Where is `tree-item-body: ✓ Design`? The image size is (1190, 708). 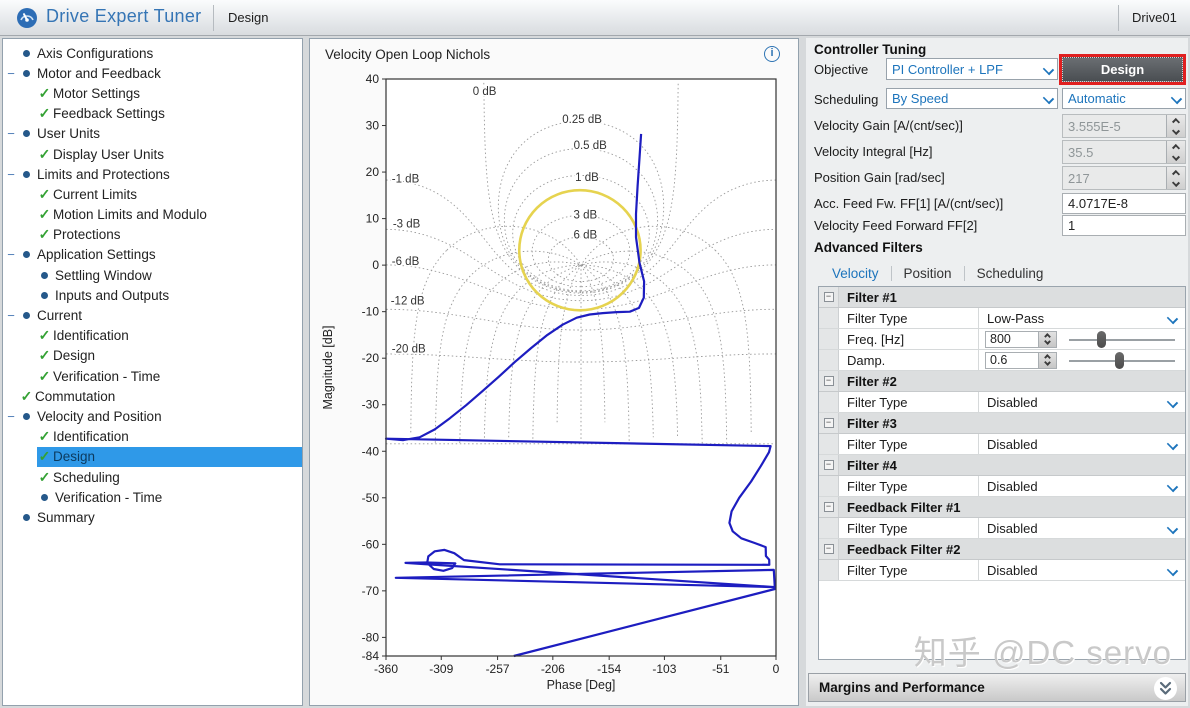 tree-item-body: ✓ Design is located at coordinates (169, 356).